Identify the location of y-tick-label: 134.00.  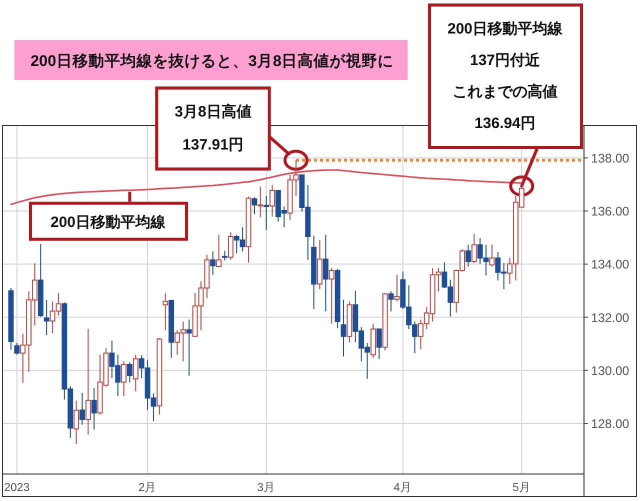
(610, 265).